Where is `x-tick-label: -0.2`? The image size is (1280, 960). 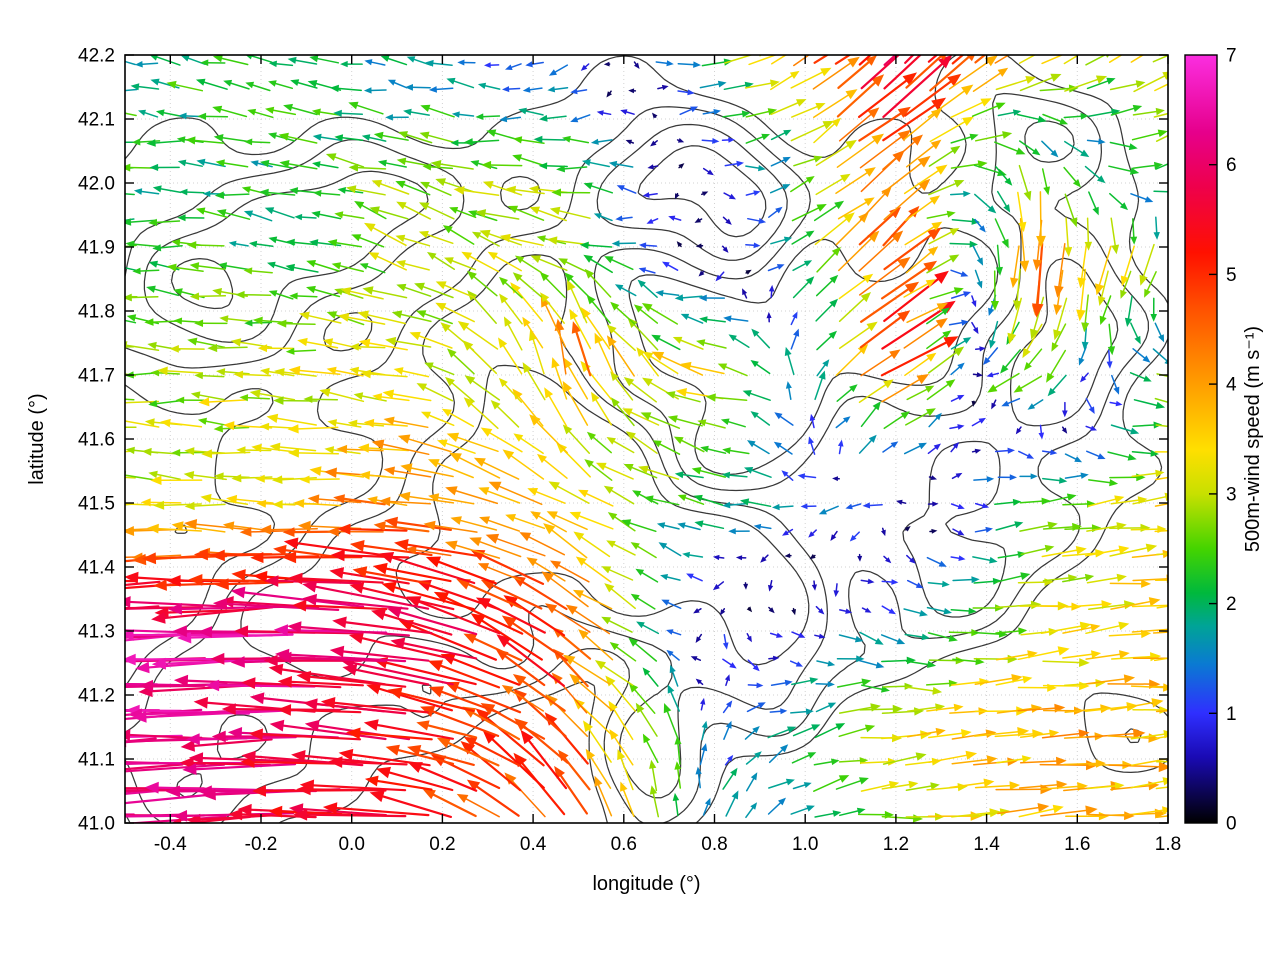
x-tick-label: -0.2 is located at coordinates (261, 844).